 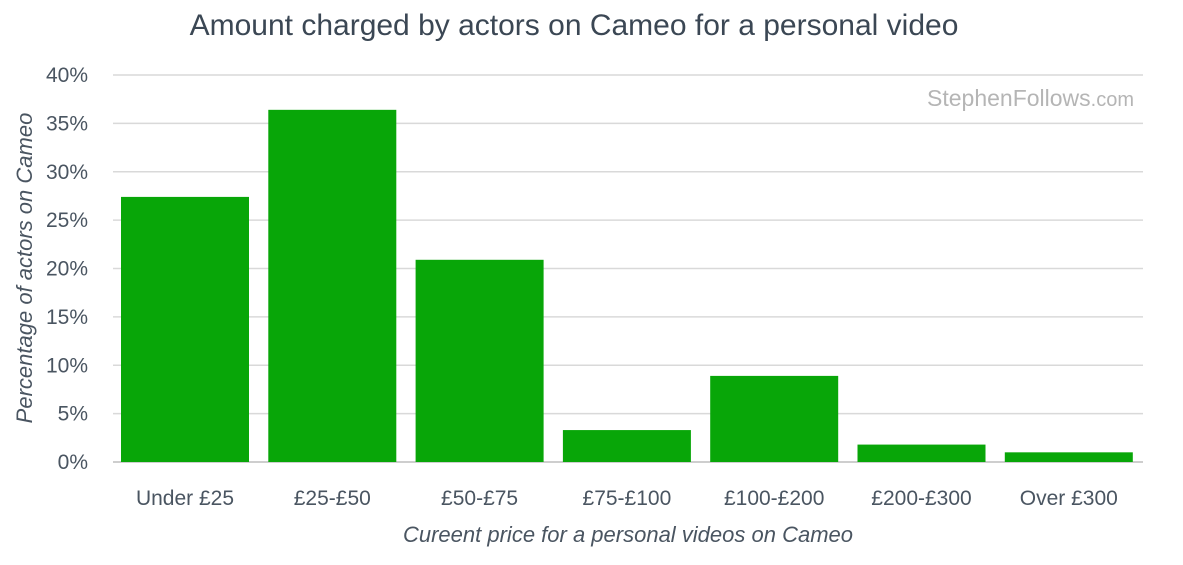 I want to click on y-tick-label: 5%, so click(x=73, y=414).